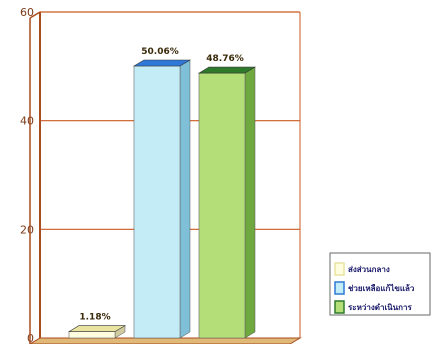  Describe the element at coordinates (369, 269) in the screenshot. I see `legend-label: ส่งส่วนกลาง` at that location.